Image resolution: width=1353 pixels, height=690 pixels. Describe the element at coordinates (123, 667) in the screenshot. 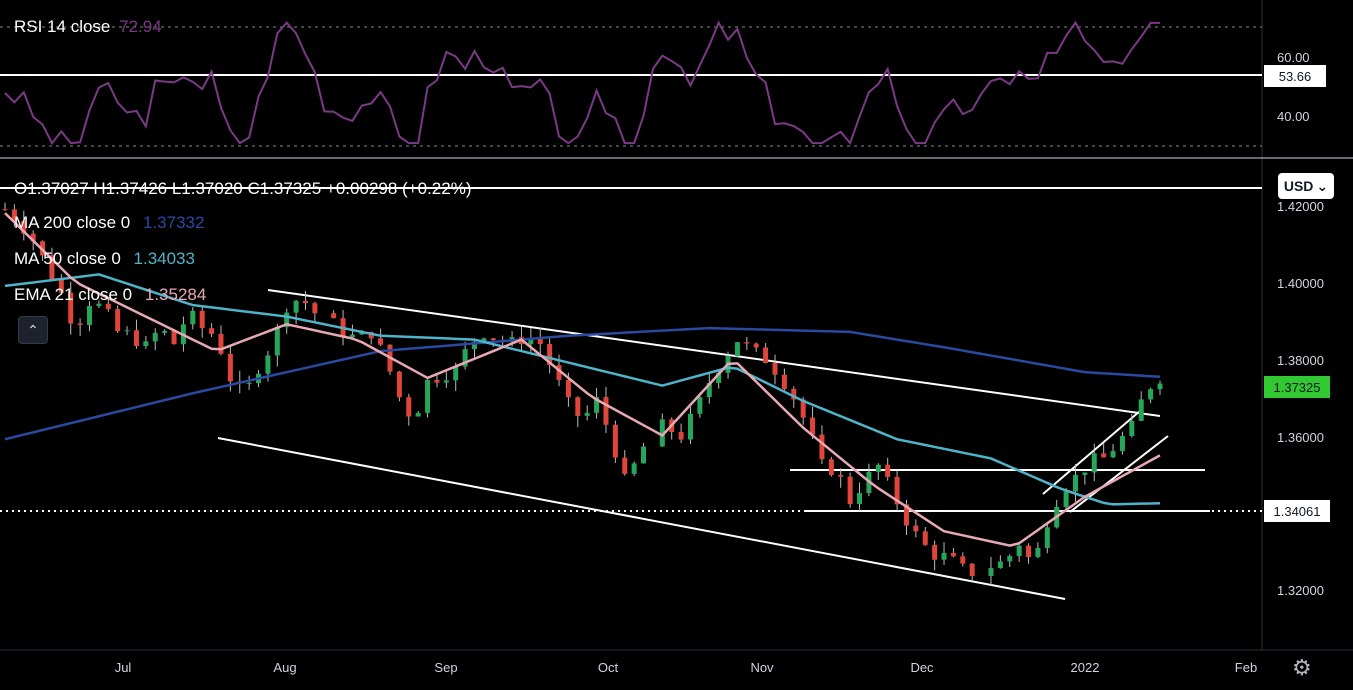

I see `time-tick: Jul` at that location.